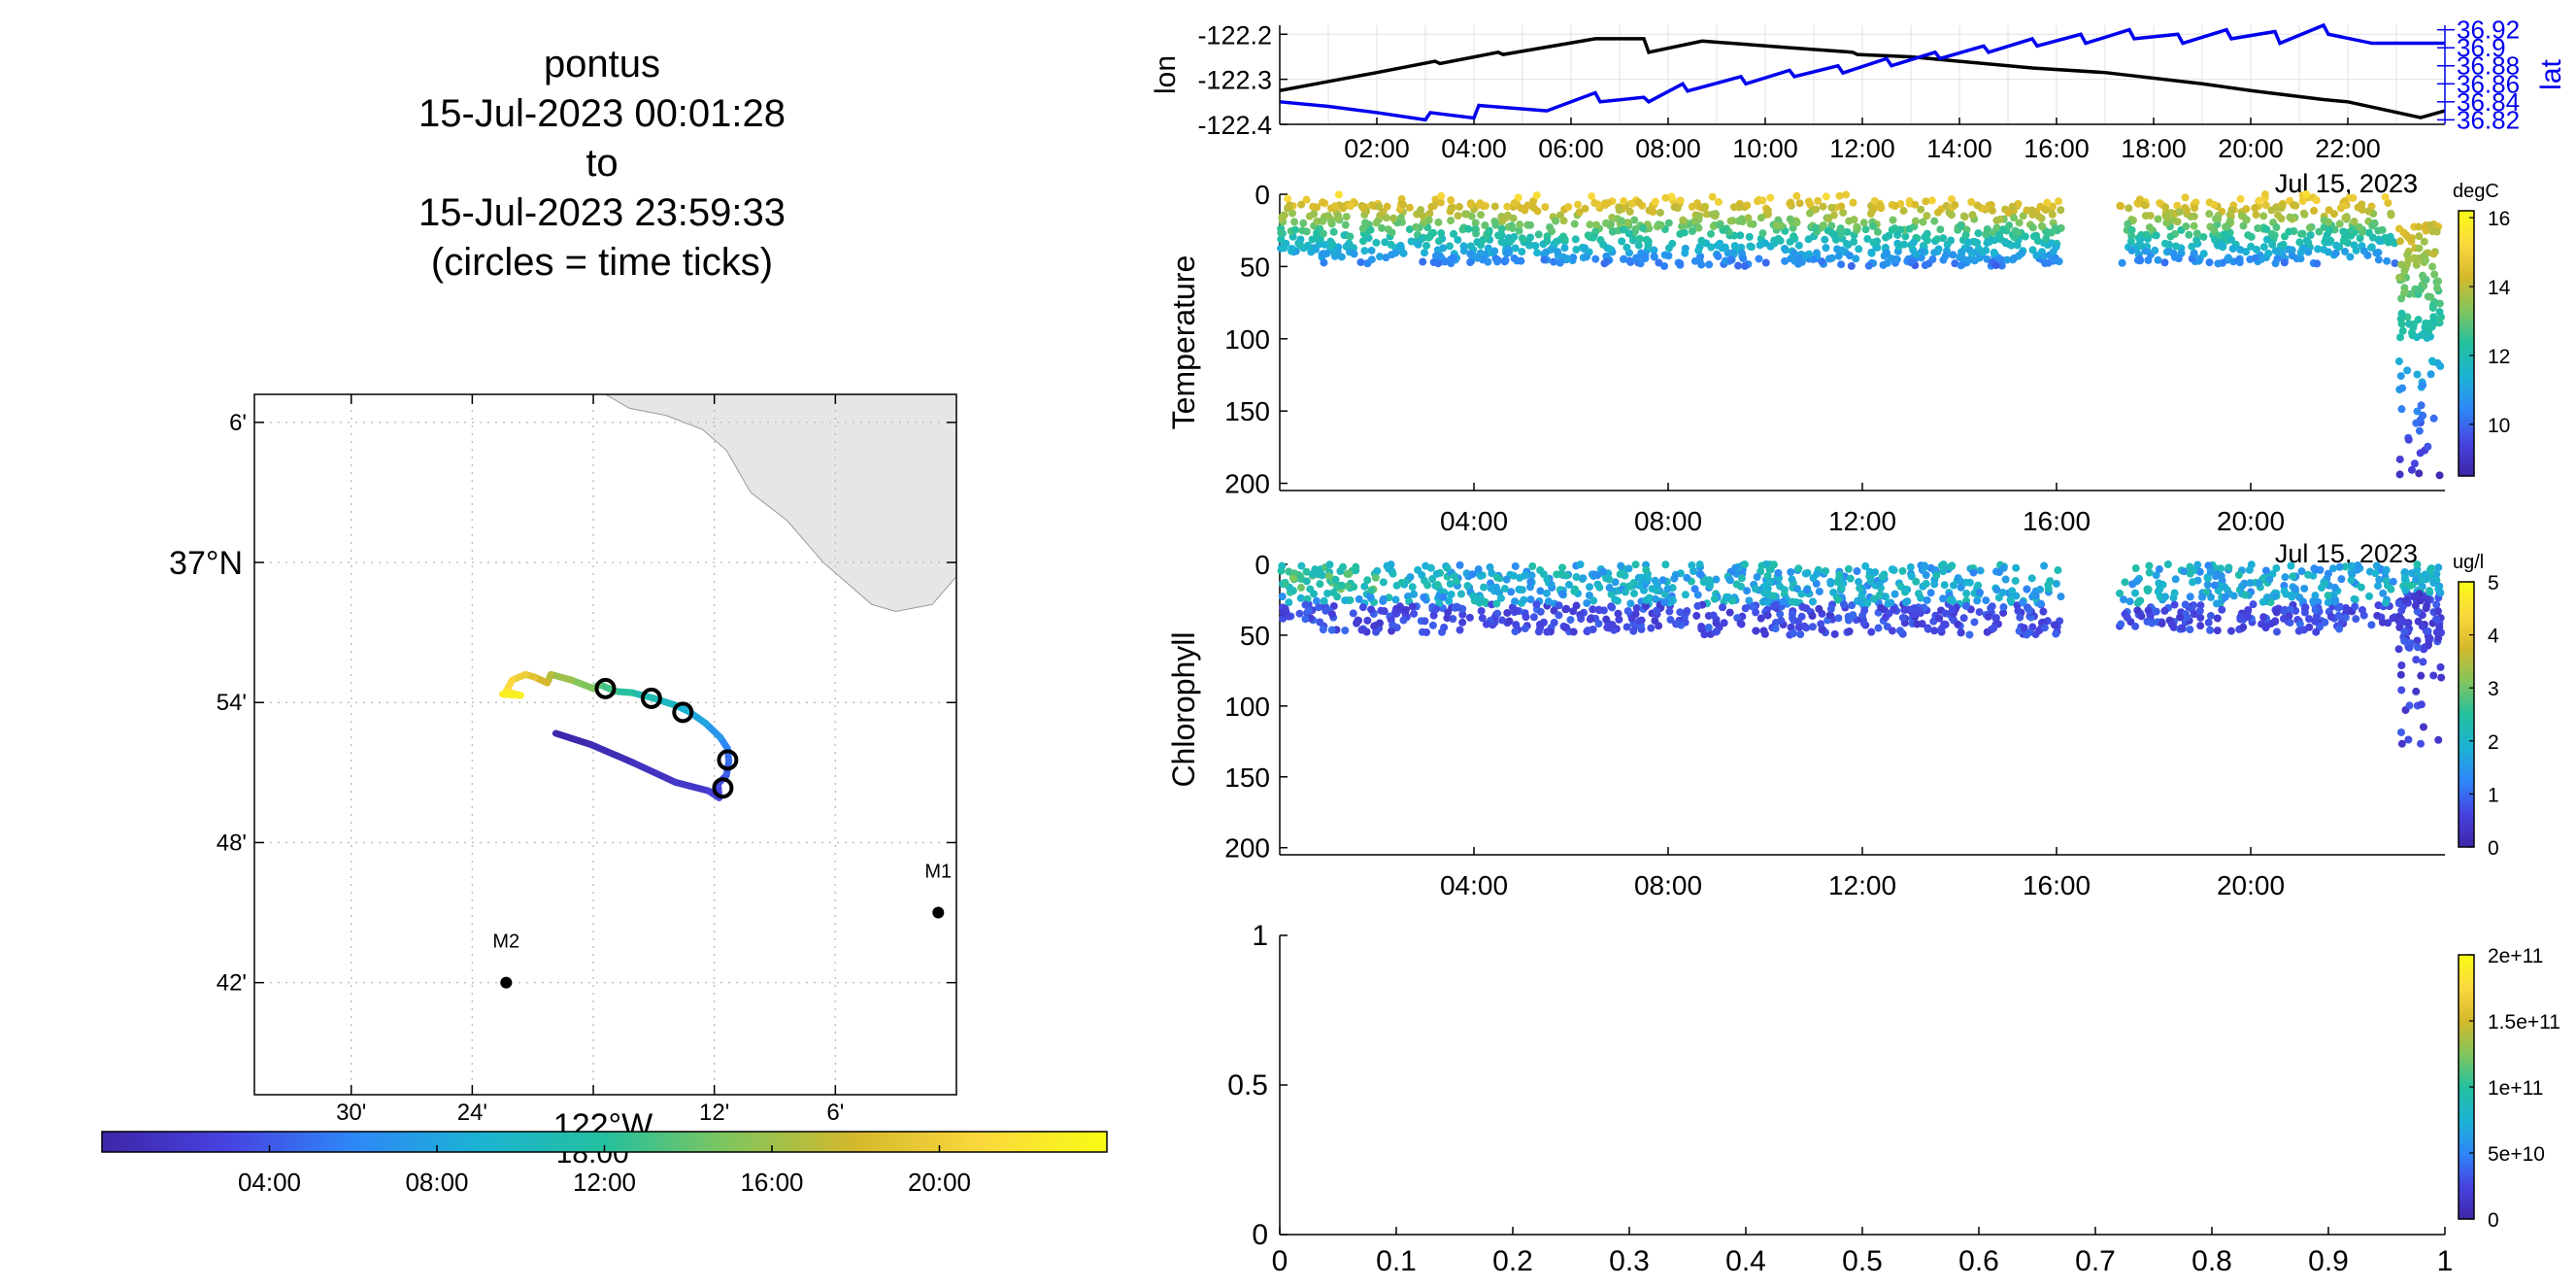 The image size is (2576, 1288). Describe the element at coordinates (606, 688) in the screenshot. I see `time-tick-circle` at that location.